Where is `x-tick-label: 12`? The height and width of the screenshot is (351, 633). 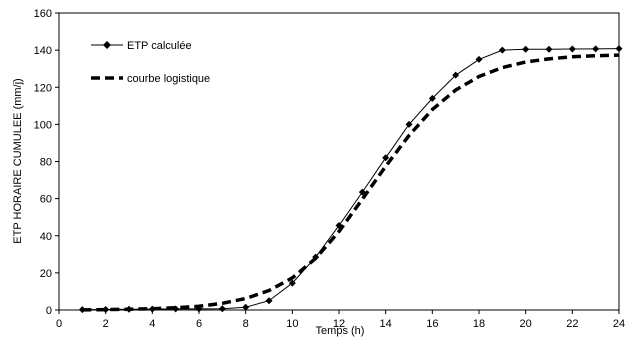 x-tick-label: 12 is located at coordinates (339, 324).